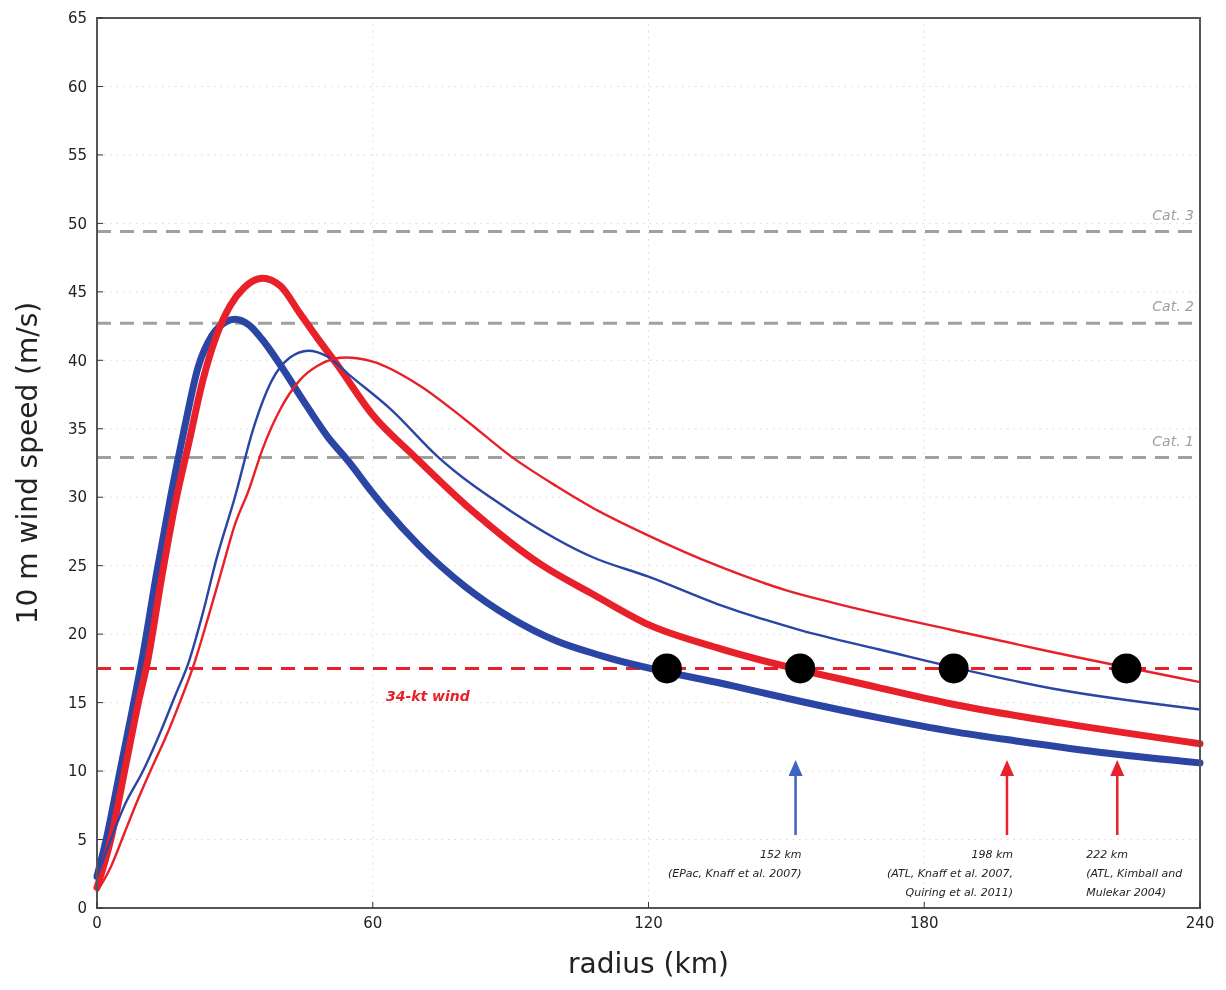 The width and height of the screenshot is (1226, 990). Describe the element at coordinates (82, 839) in the screenshot. I see `y-tick-label: 5` at that location.